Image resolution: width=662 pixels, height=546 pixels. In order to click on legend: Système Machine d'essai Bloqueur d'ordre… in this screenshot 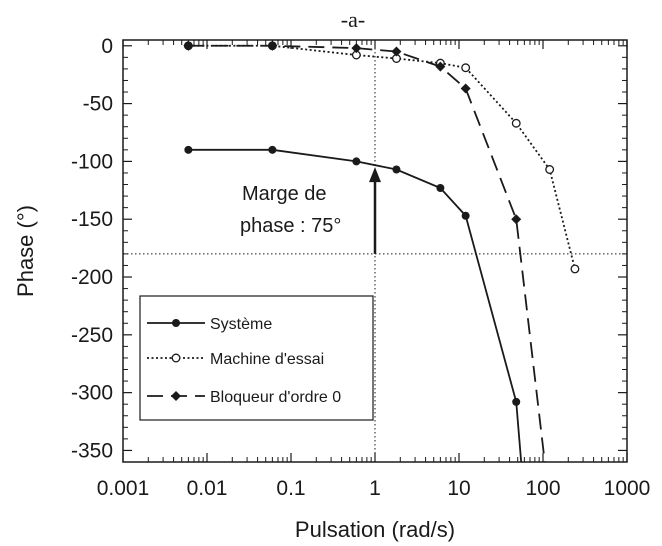, I will do `click(256, 358)`.